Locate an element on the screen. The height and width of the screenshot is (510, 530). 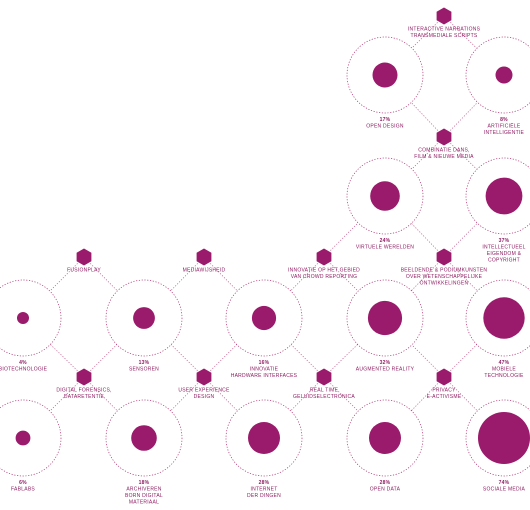
open-data-ring is located at coordinates (385, 438).